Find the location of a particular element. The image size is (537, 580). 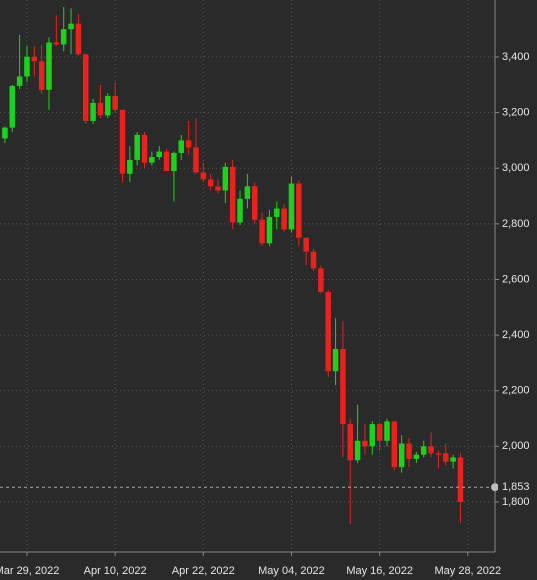

current-price-box is located at coordinates (516, 487).